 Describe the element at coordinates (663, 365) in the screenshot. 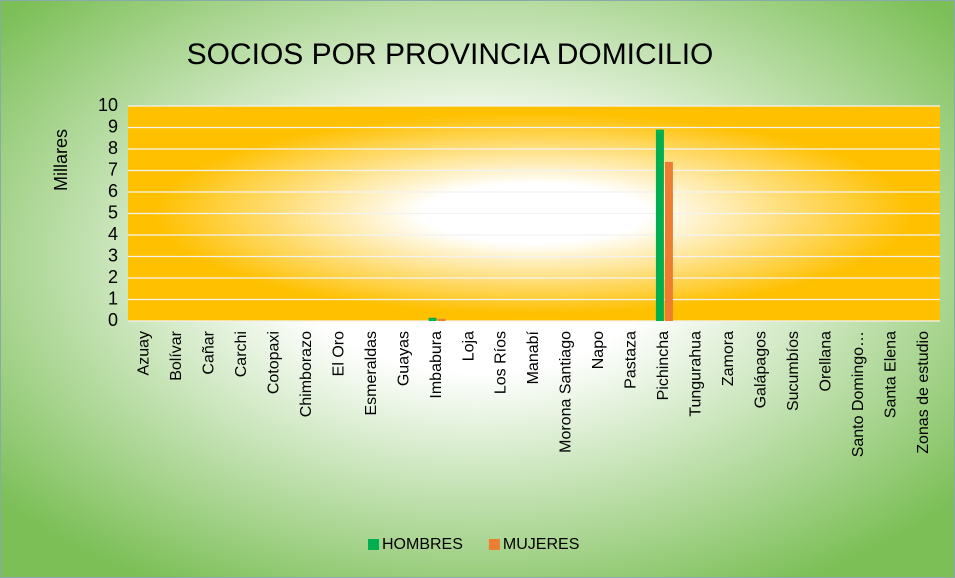

I see `x-tick-label: Pichincha` at that location.